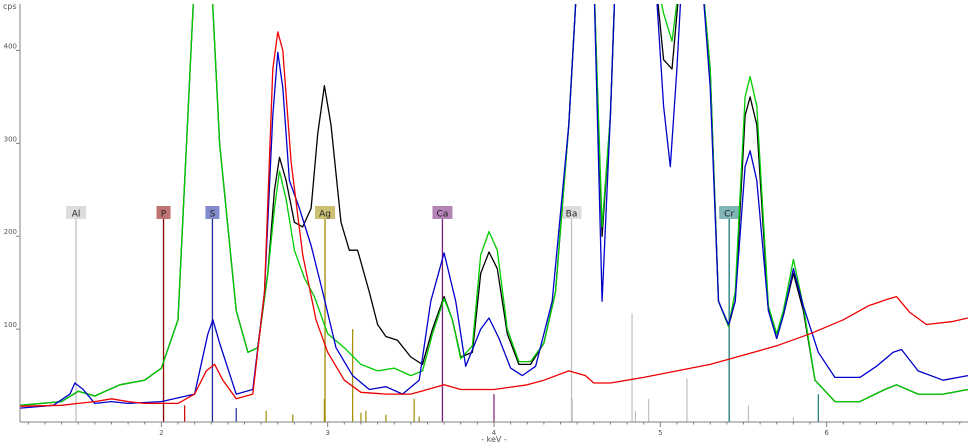  Describe the element at coordinates (729, 215) in the screenshot. I see `marker-label-cr: Cr` at that location.